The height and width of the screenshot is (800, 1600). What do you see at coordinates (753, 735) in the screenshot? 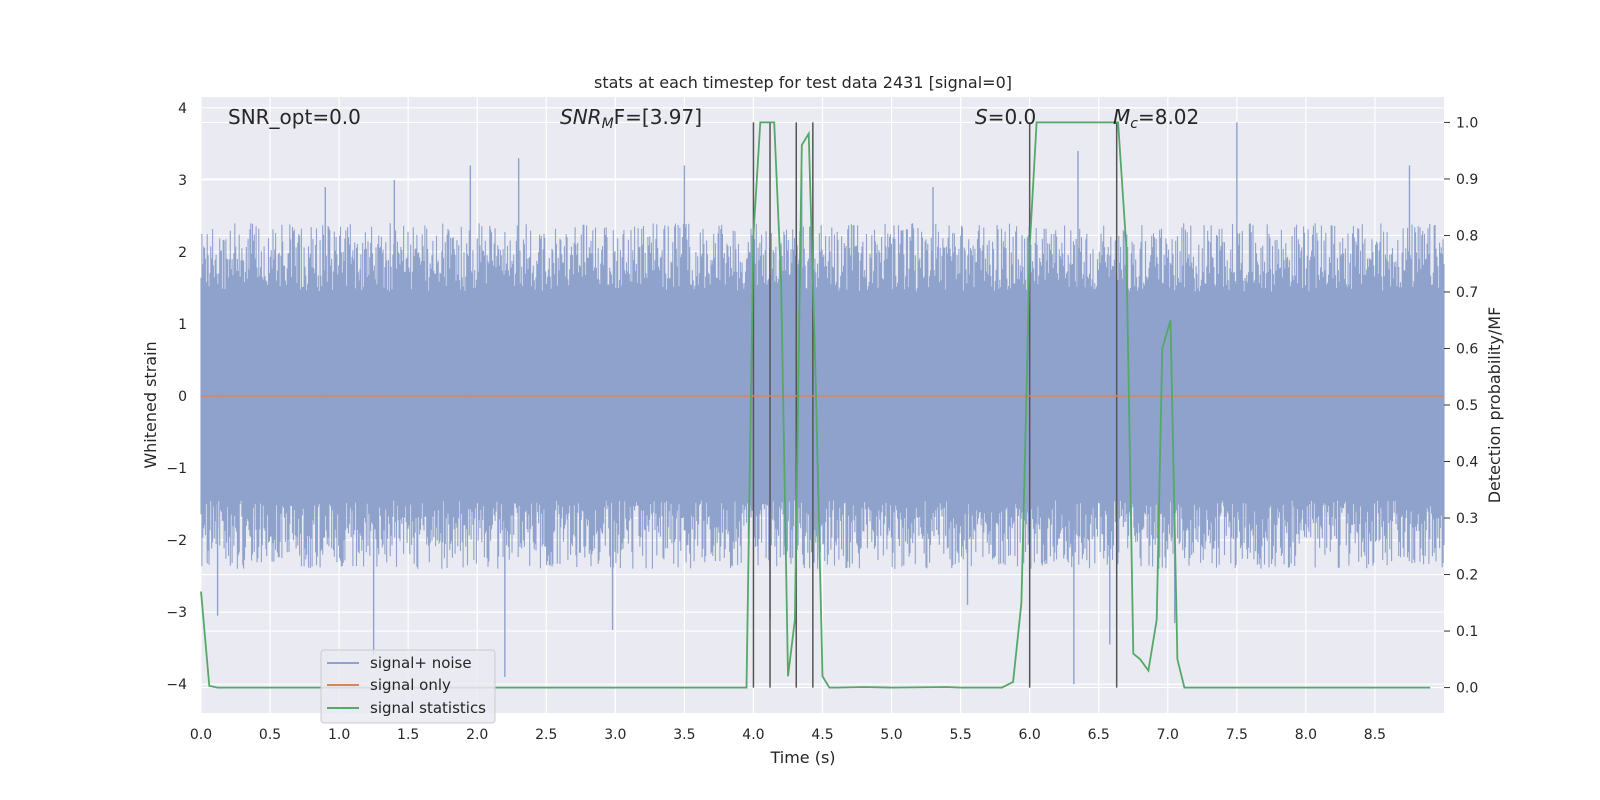
I see `x-tick-label: 4.0` at bounding box center [753, 735].